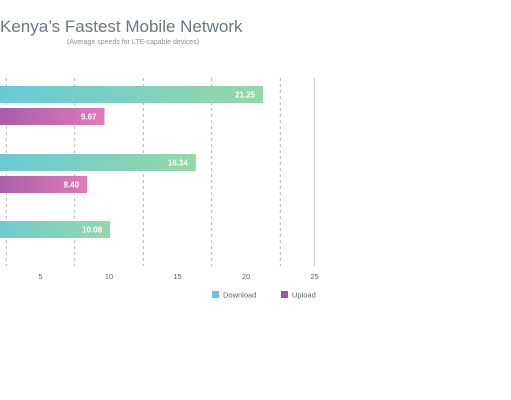  I want to click on x-tick-label: 15, so click(177, 276).